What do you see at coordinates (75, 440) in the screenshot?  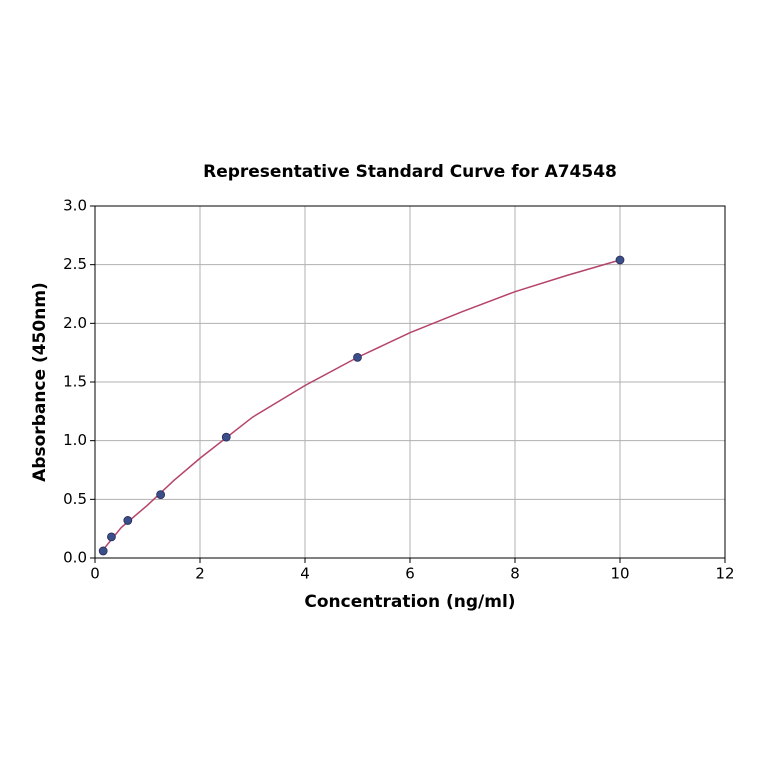 I see `y-tick-label: 1.0` at bounding box center [75, 440].